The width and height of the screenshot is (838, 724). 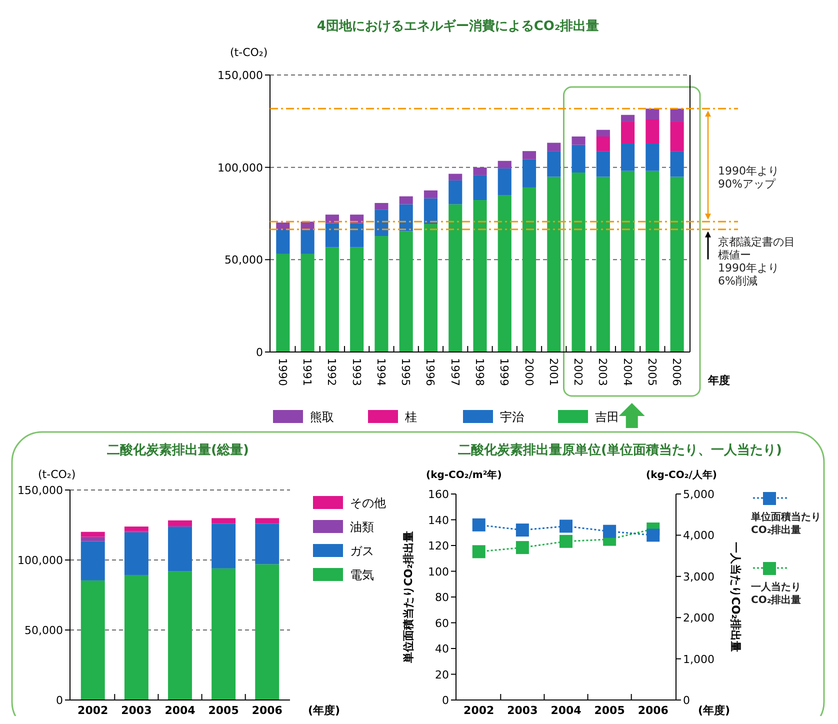 I want to click on y-tick-label: 140, so click(x=438, y=520).